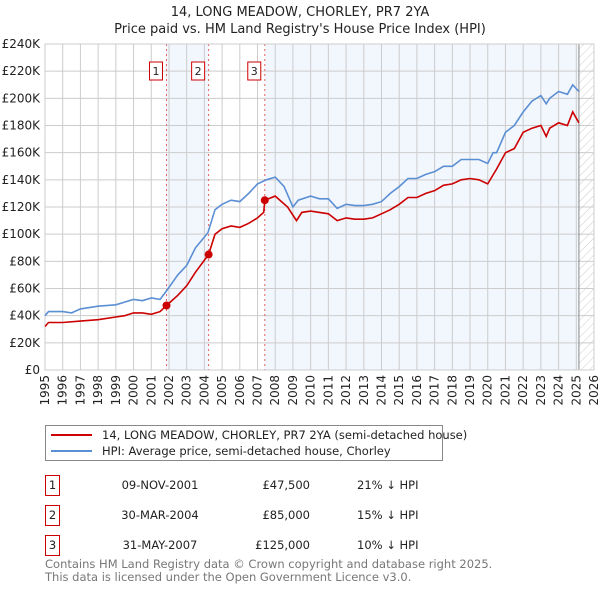 Image resolution: width=600 pixels, height=590 pixels. What do you see at coordinates (240, 390) in the screenshot?
I see `x-tick-label: 2006` at bounding box center [240, 390].